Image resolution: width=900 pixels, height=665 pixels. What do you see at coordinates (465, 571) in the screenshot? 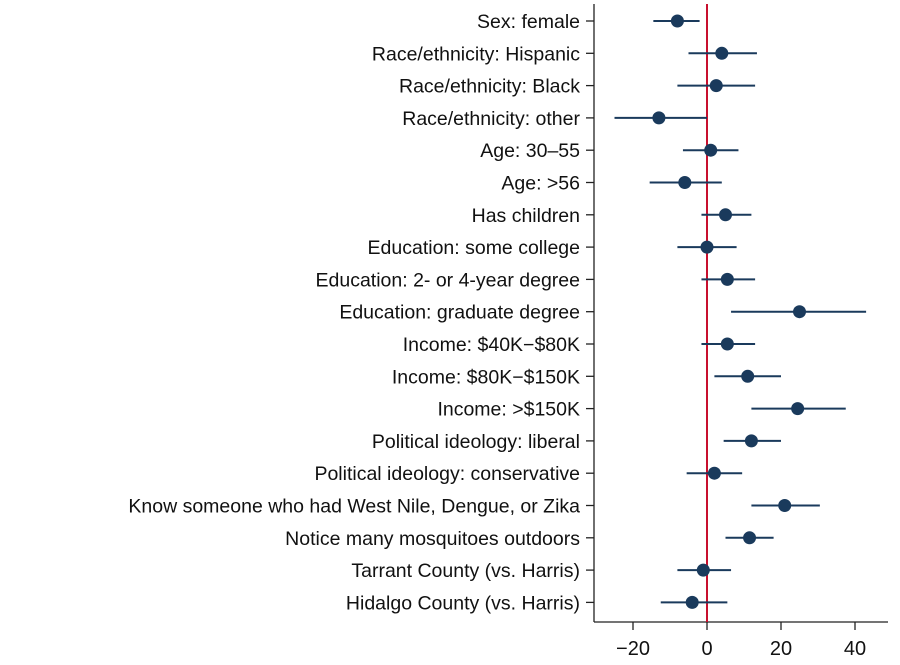
I see `category-label: Tarrant County (vs. Harris)` at bounding box center [465, 571].